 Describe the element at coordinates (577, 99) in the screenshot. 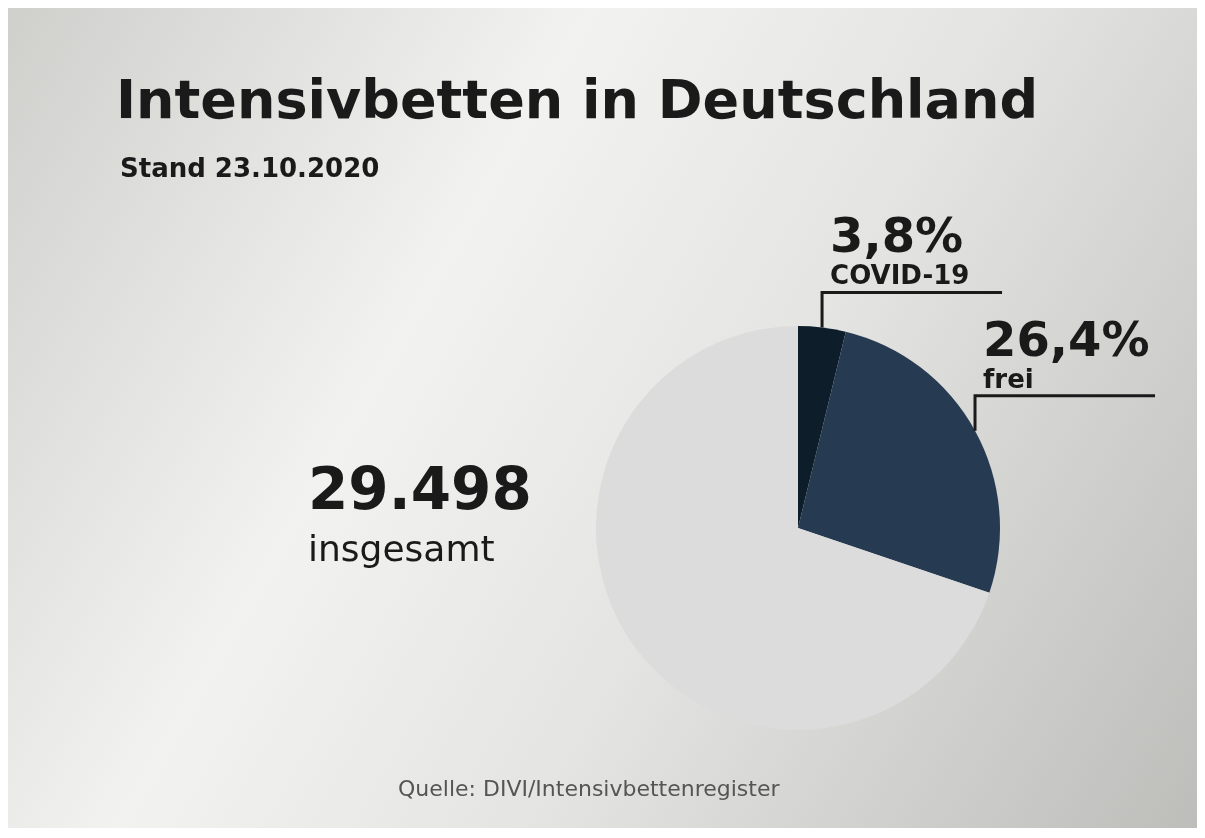

I see `chart-title: Intensivbetten in Deutschland` at that location.